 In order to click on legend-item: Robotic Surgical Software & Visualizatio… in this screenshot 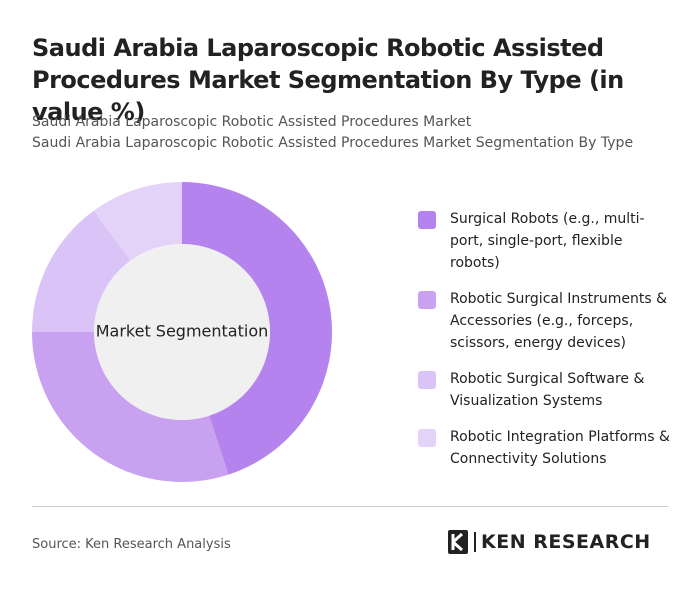, I will do `click(548, 390)`.